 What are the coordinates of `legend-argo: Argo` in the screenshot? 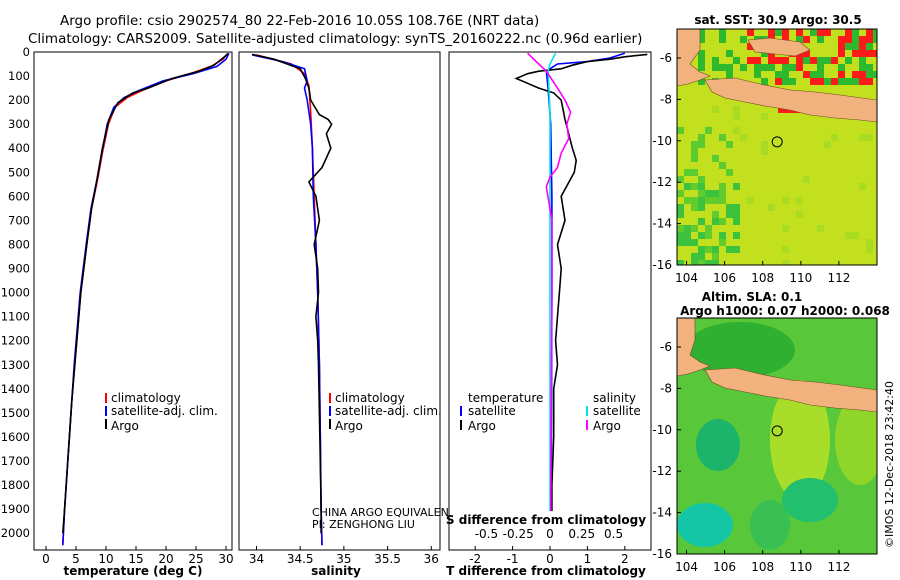 It's located at (125, 426).